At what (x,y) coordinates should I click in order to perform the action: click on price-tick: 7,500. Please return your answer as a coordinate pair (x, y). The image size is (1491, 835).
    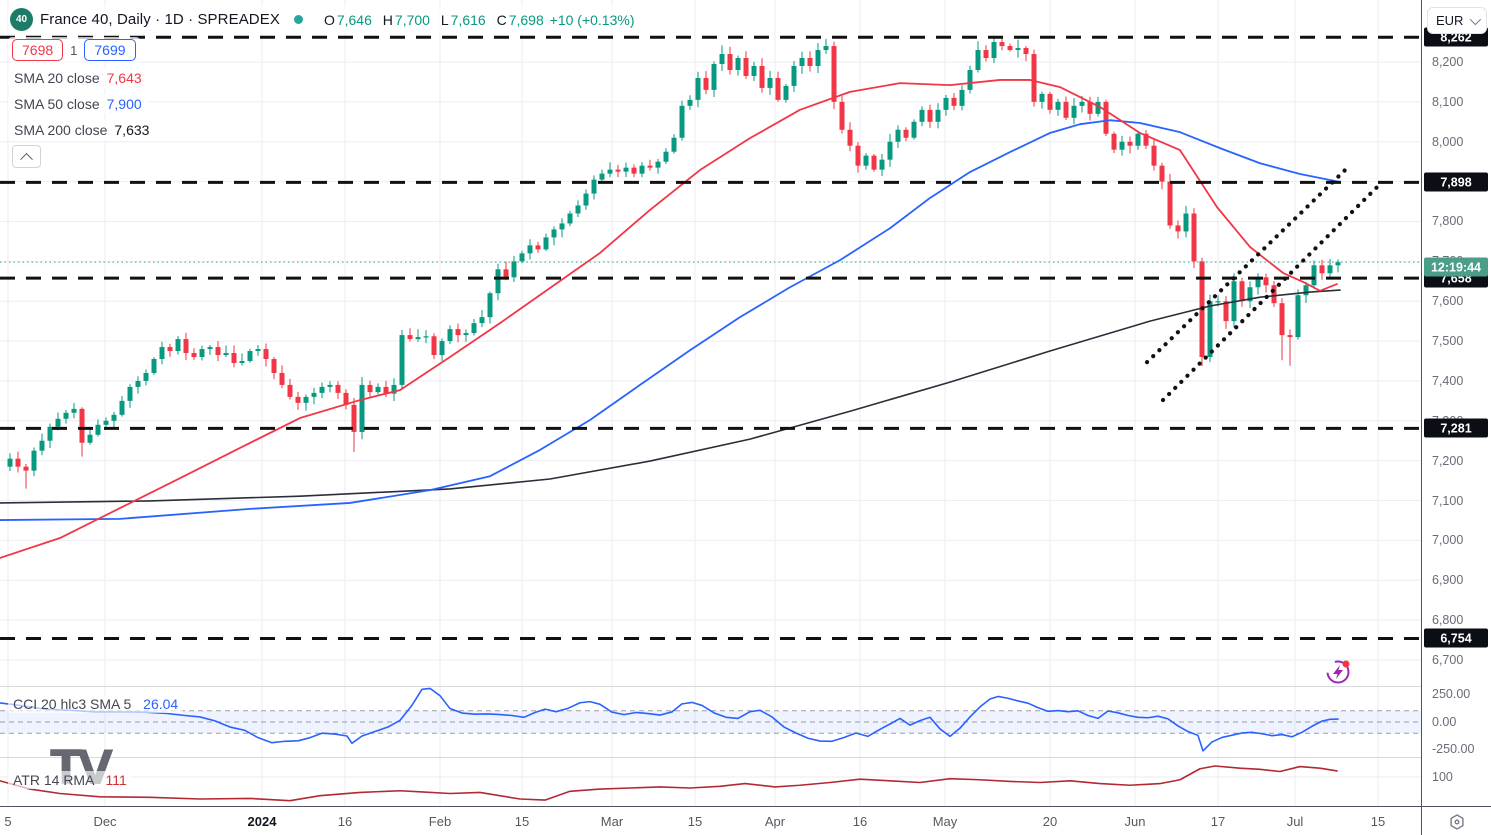
    Looking at the image, I should click on (1448, 341).